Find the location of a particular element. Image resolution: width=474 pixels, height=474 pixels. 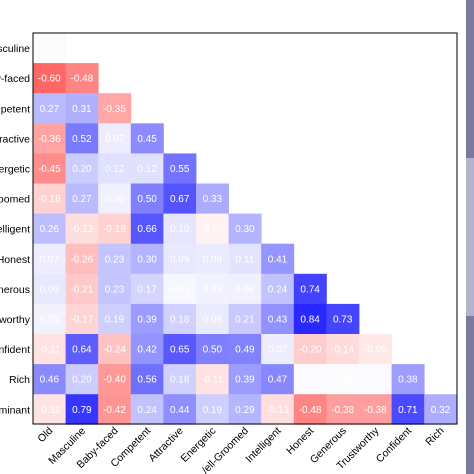

colorbar-segment is located at coordinates (470, 79).